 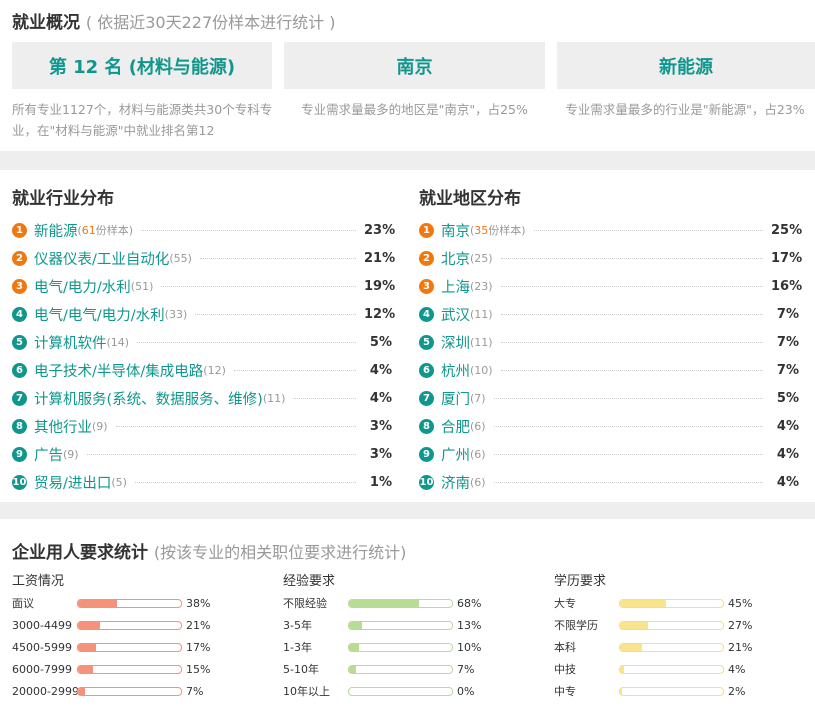 What do you see at coordinates (609, 454) in the screenshot?
I see `region-row: 9 广州 (6) 4%` at bounding box center [609, 454].